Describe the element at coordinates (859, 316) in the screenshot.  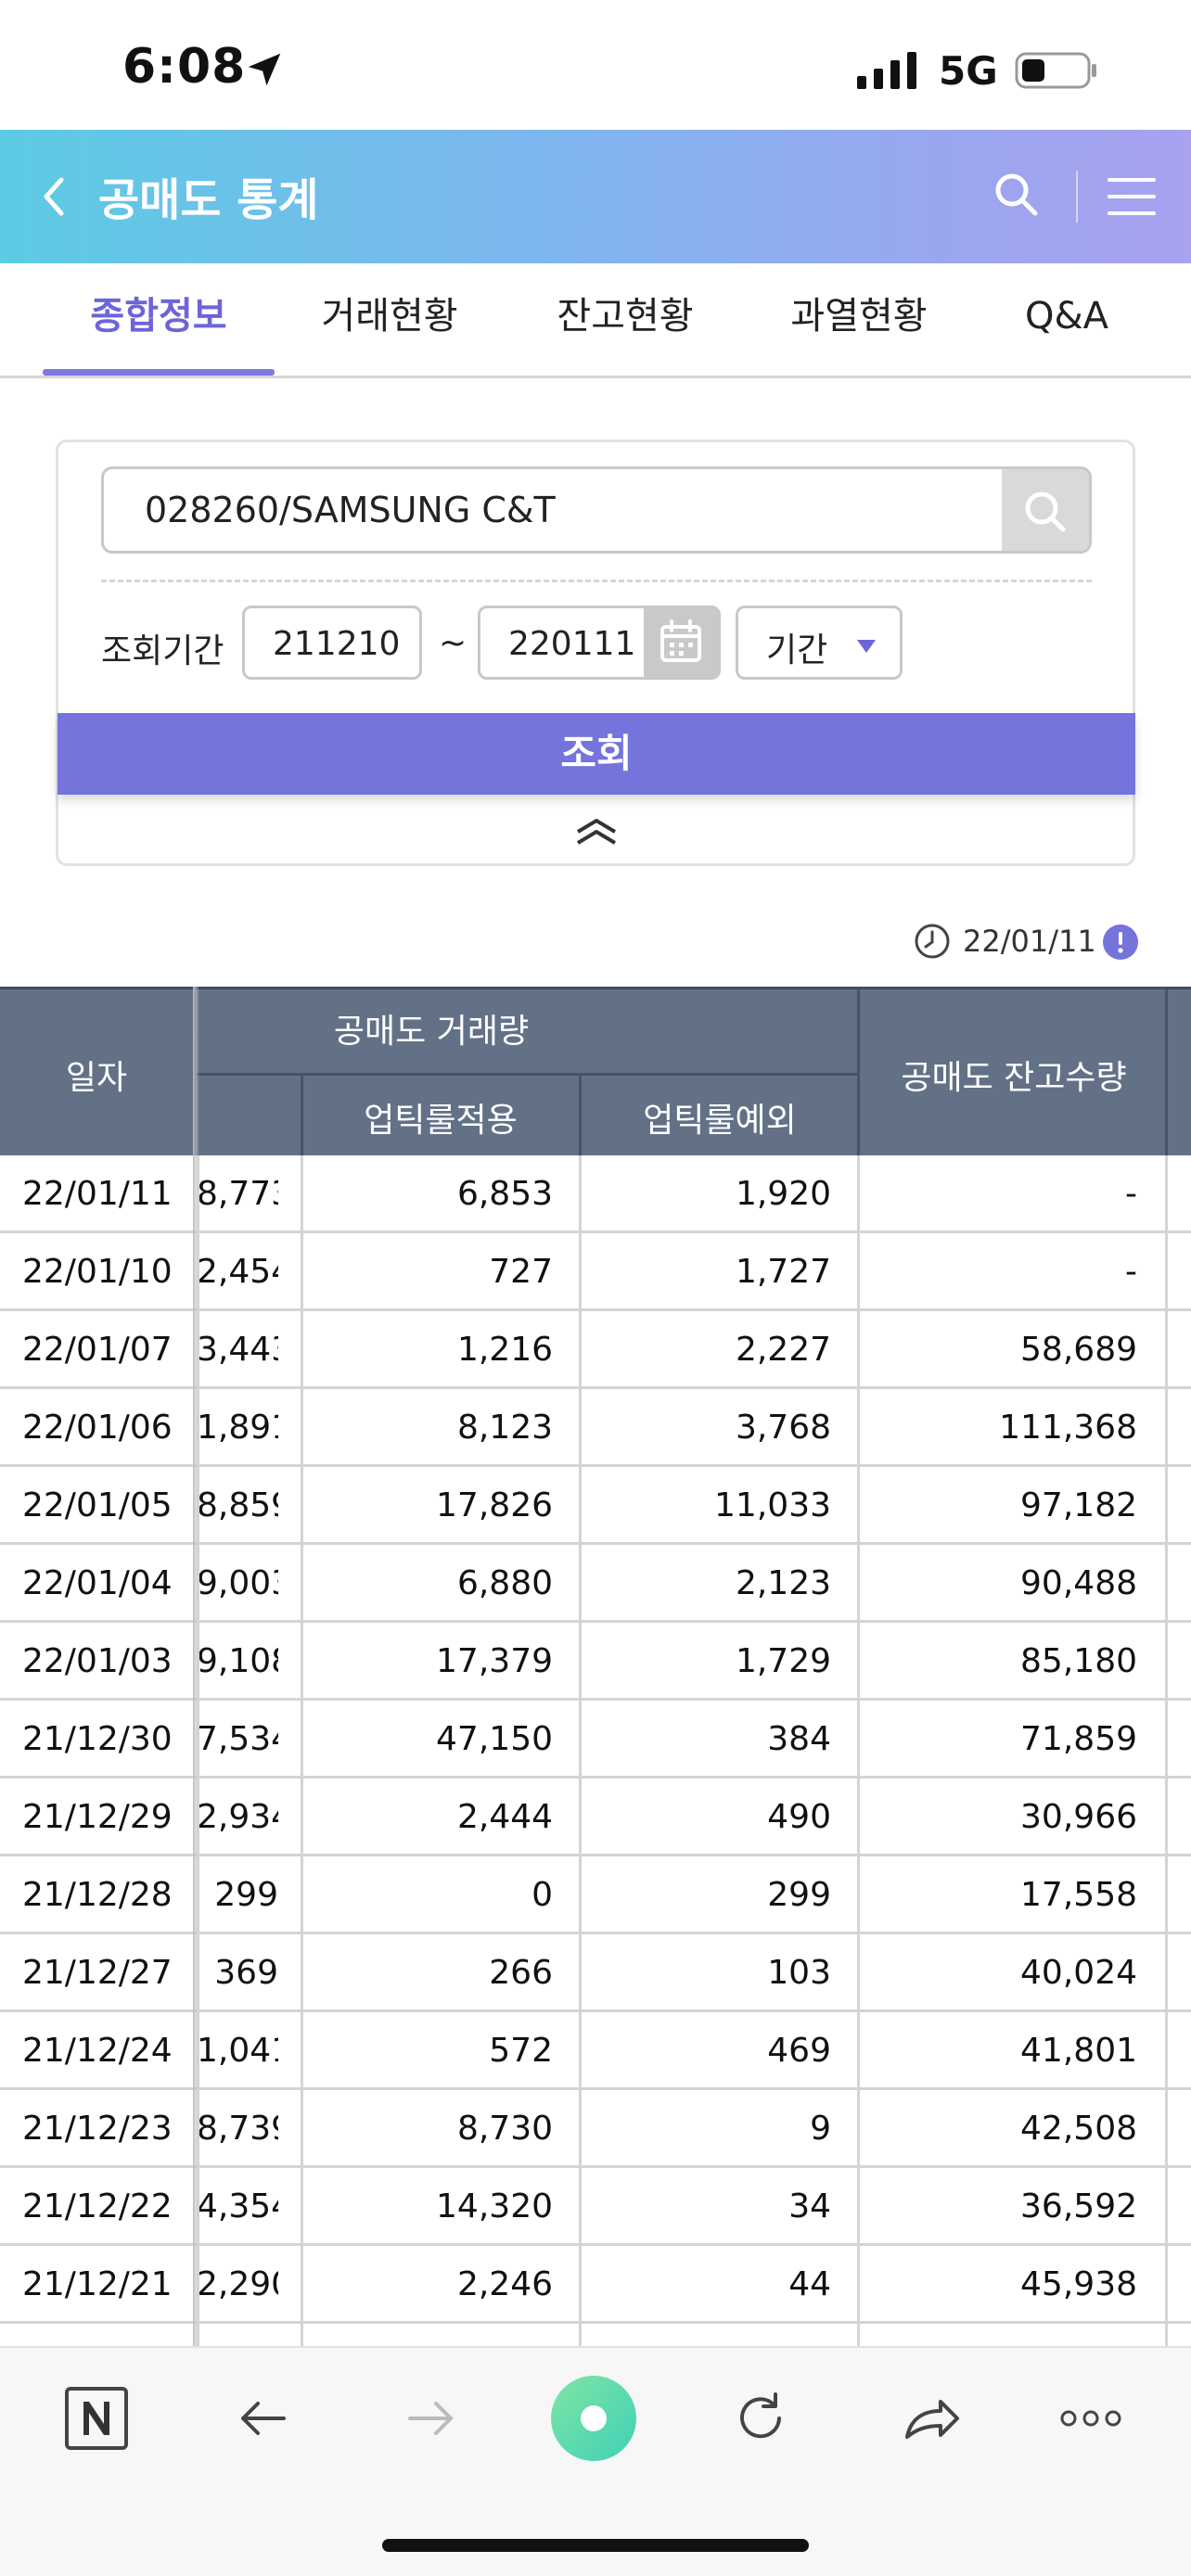
I see `tab-overheat: 과열현황` at that location.